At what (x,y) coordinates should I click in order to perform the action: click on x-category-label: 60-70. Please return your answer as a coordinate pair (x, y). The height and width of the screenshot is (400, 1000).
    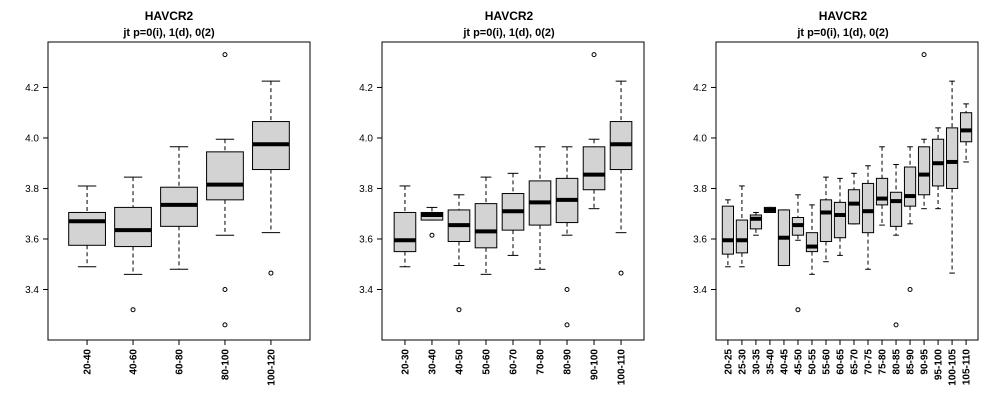
    Looking at the image, I should click on (514, 362).